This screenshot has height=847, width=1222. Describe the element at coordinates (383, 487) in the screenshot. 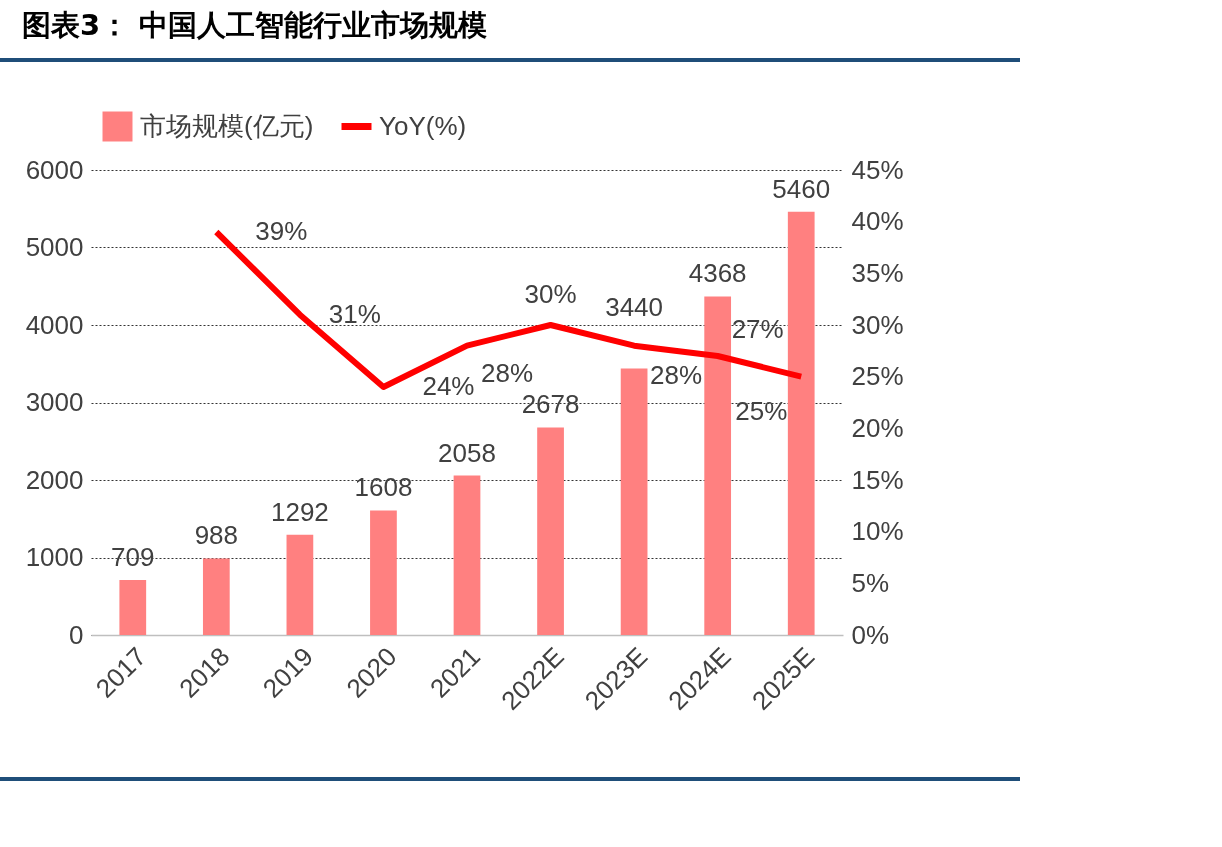

I see `data-label: 1608` at that location.